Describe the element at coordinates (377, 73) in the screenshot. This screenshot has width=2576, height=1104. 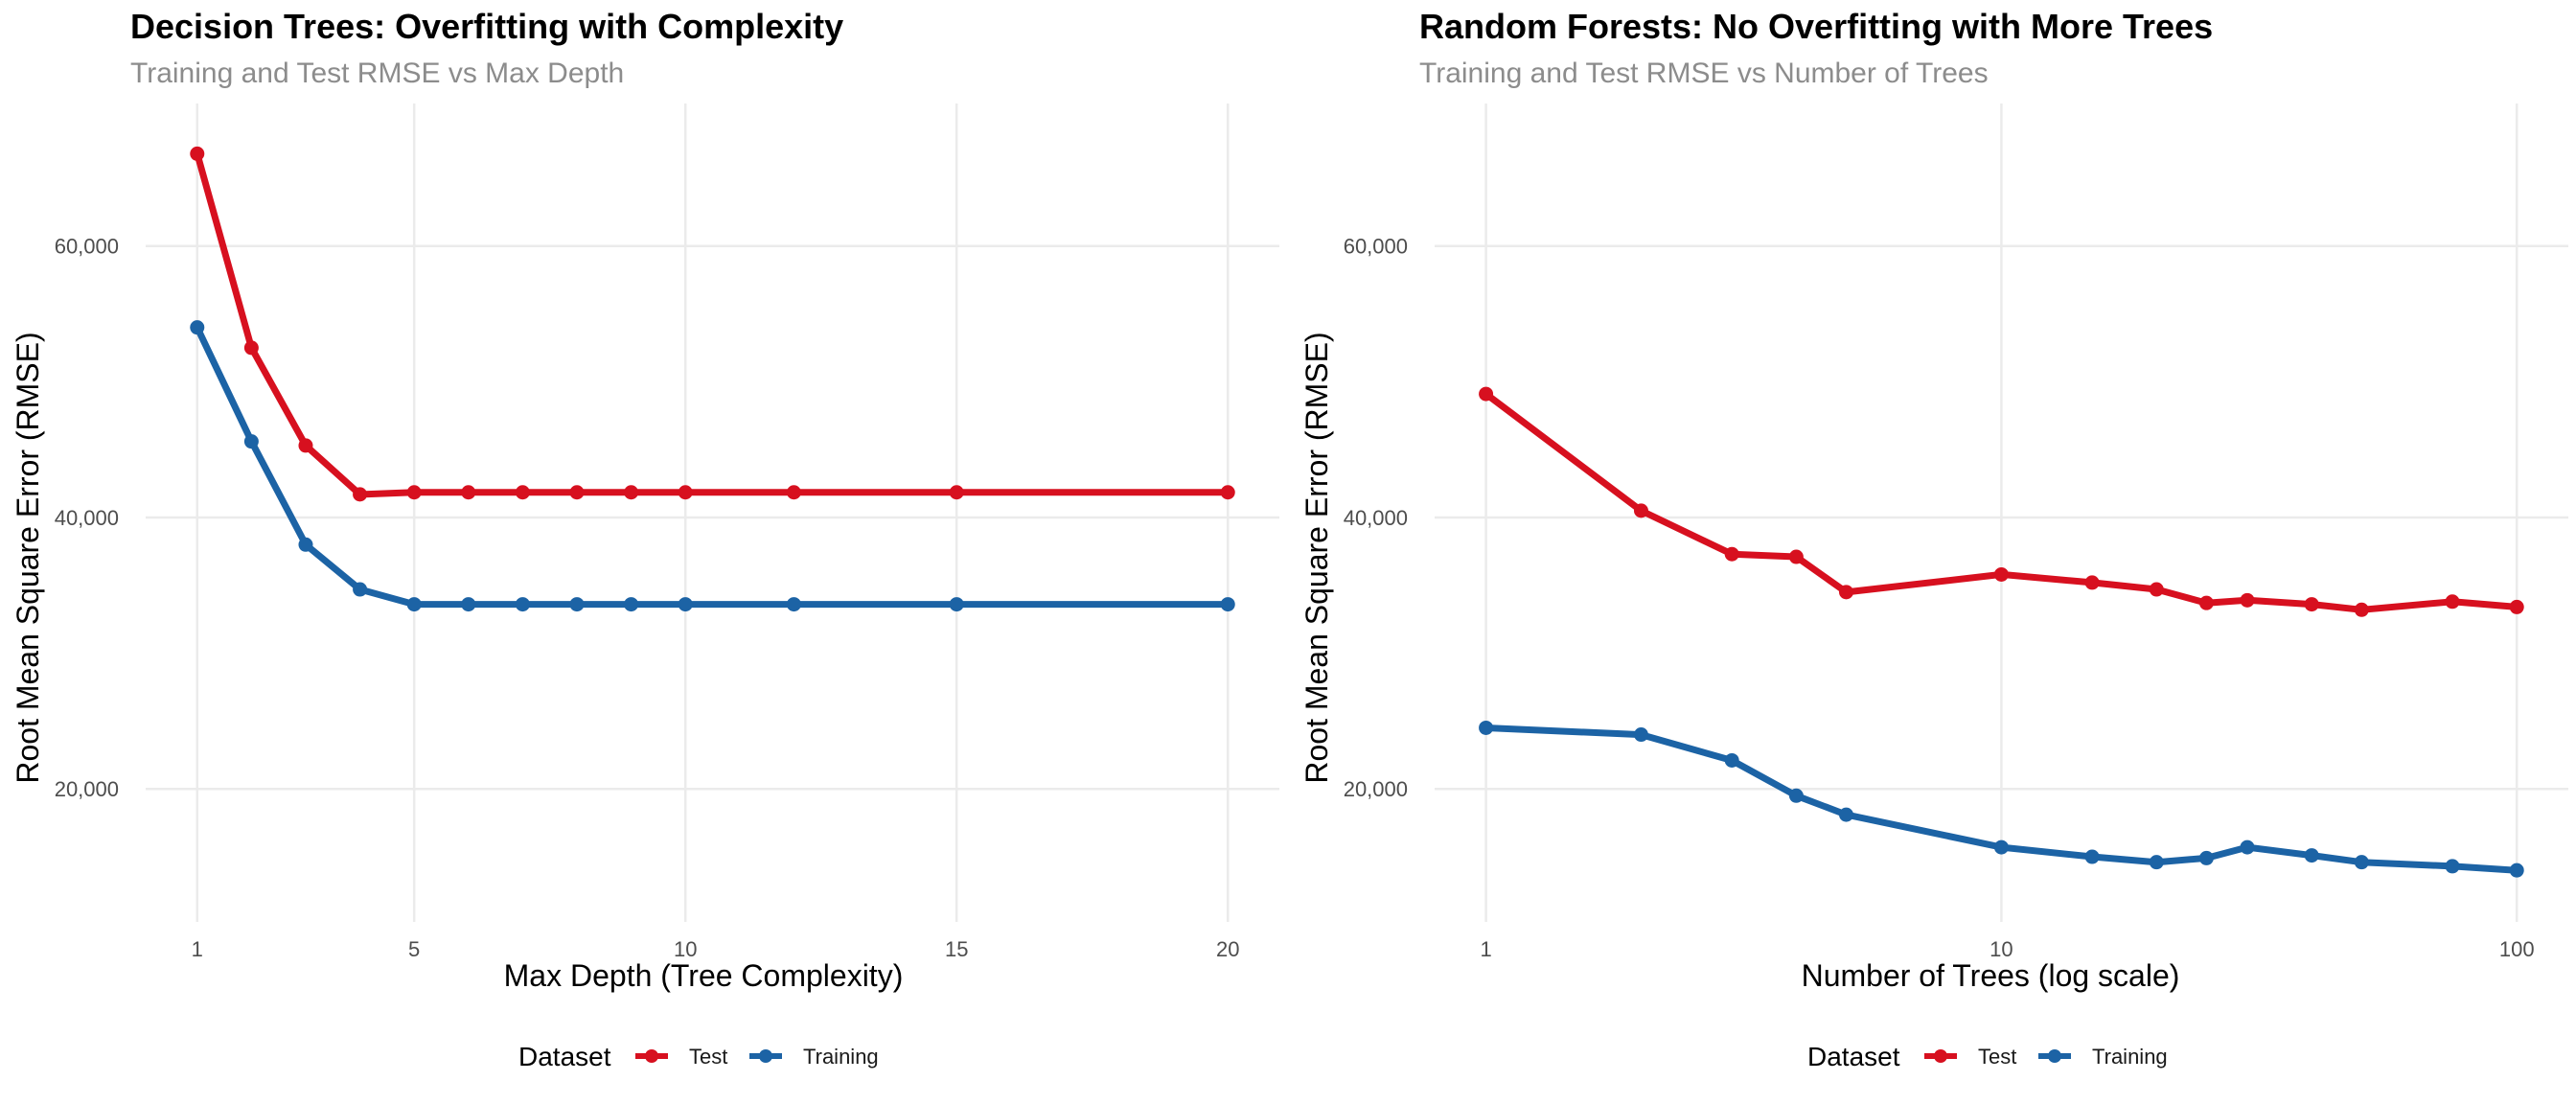
I see `chart-subtitle: Training and Test RMSE vs Max Depth` at that location.